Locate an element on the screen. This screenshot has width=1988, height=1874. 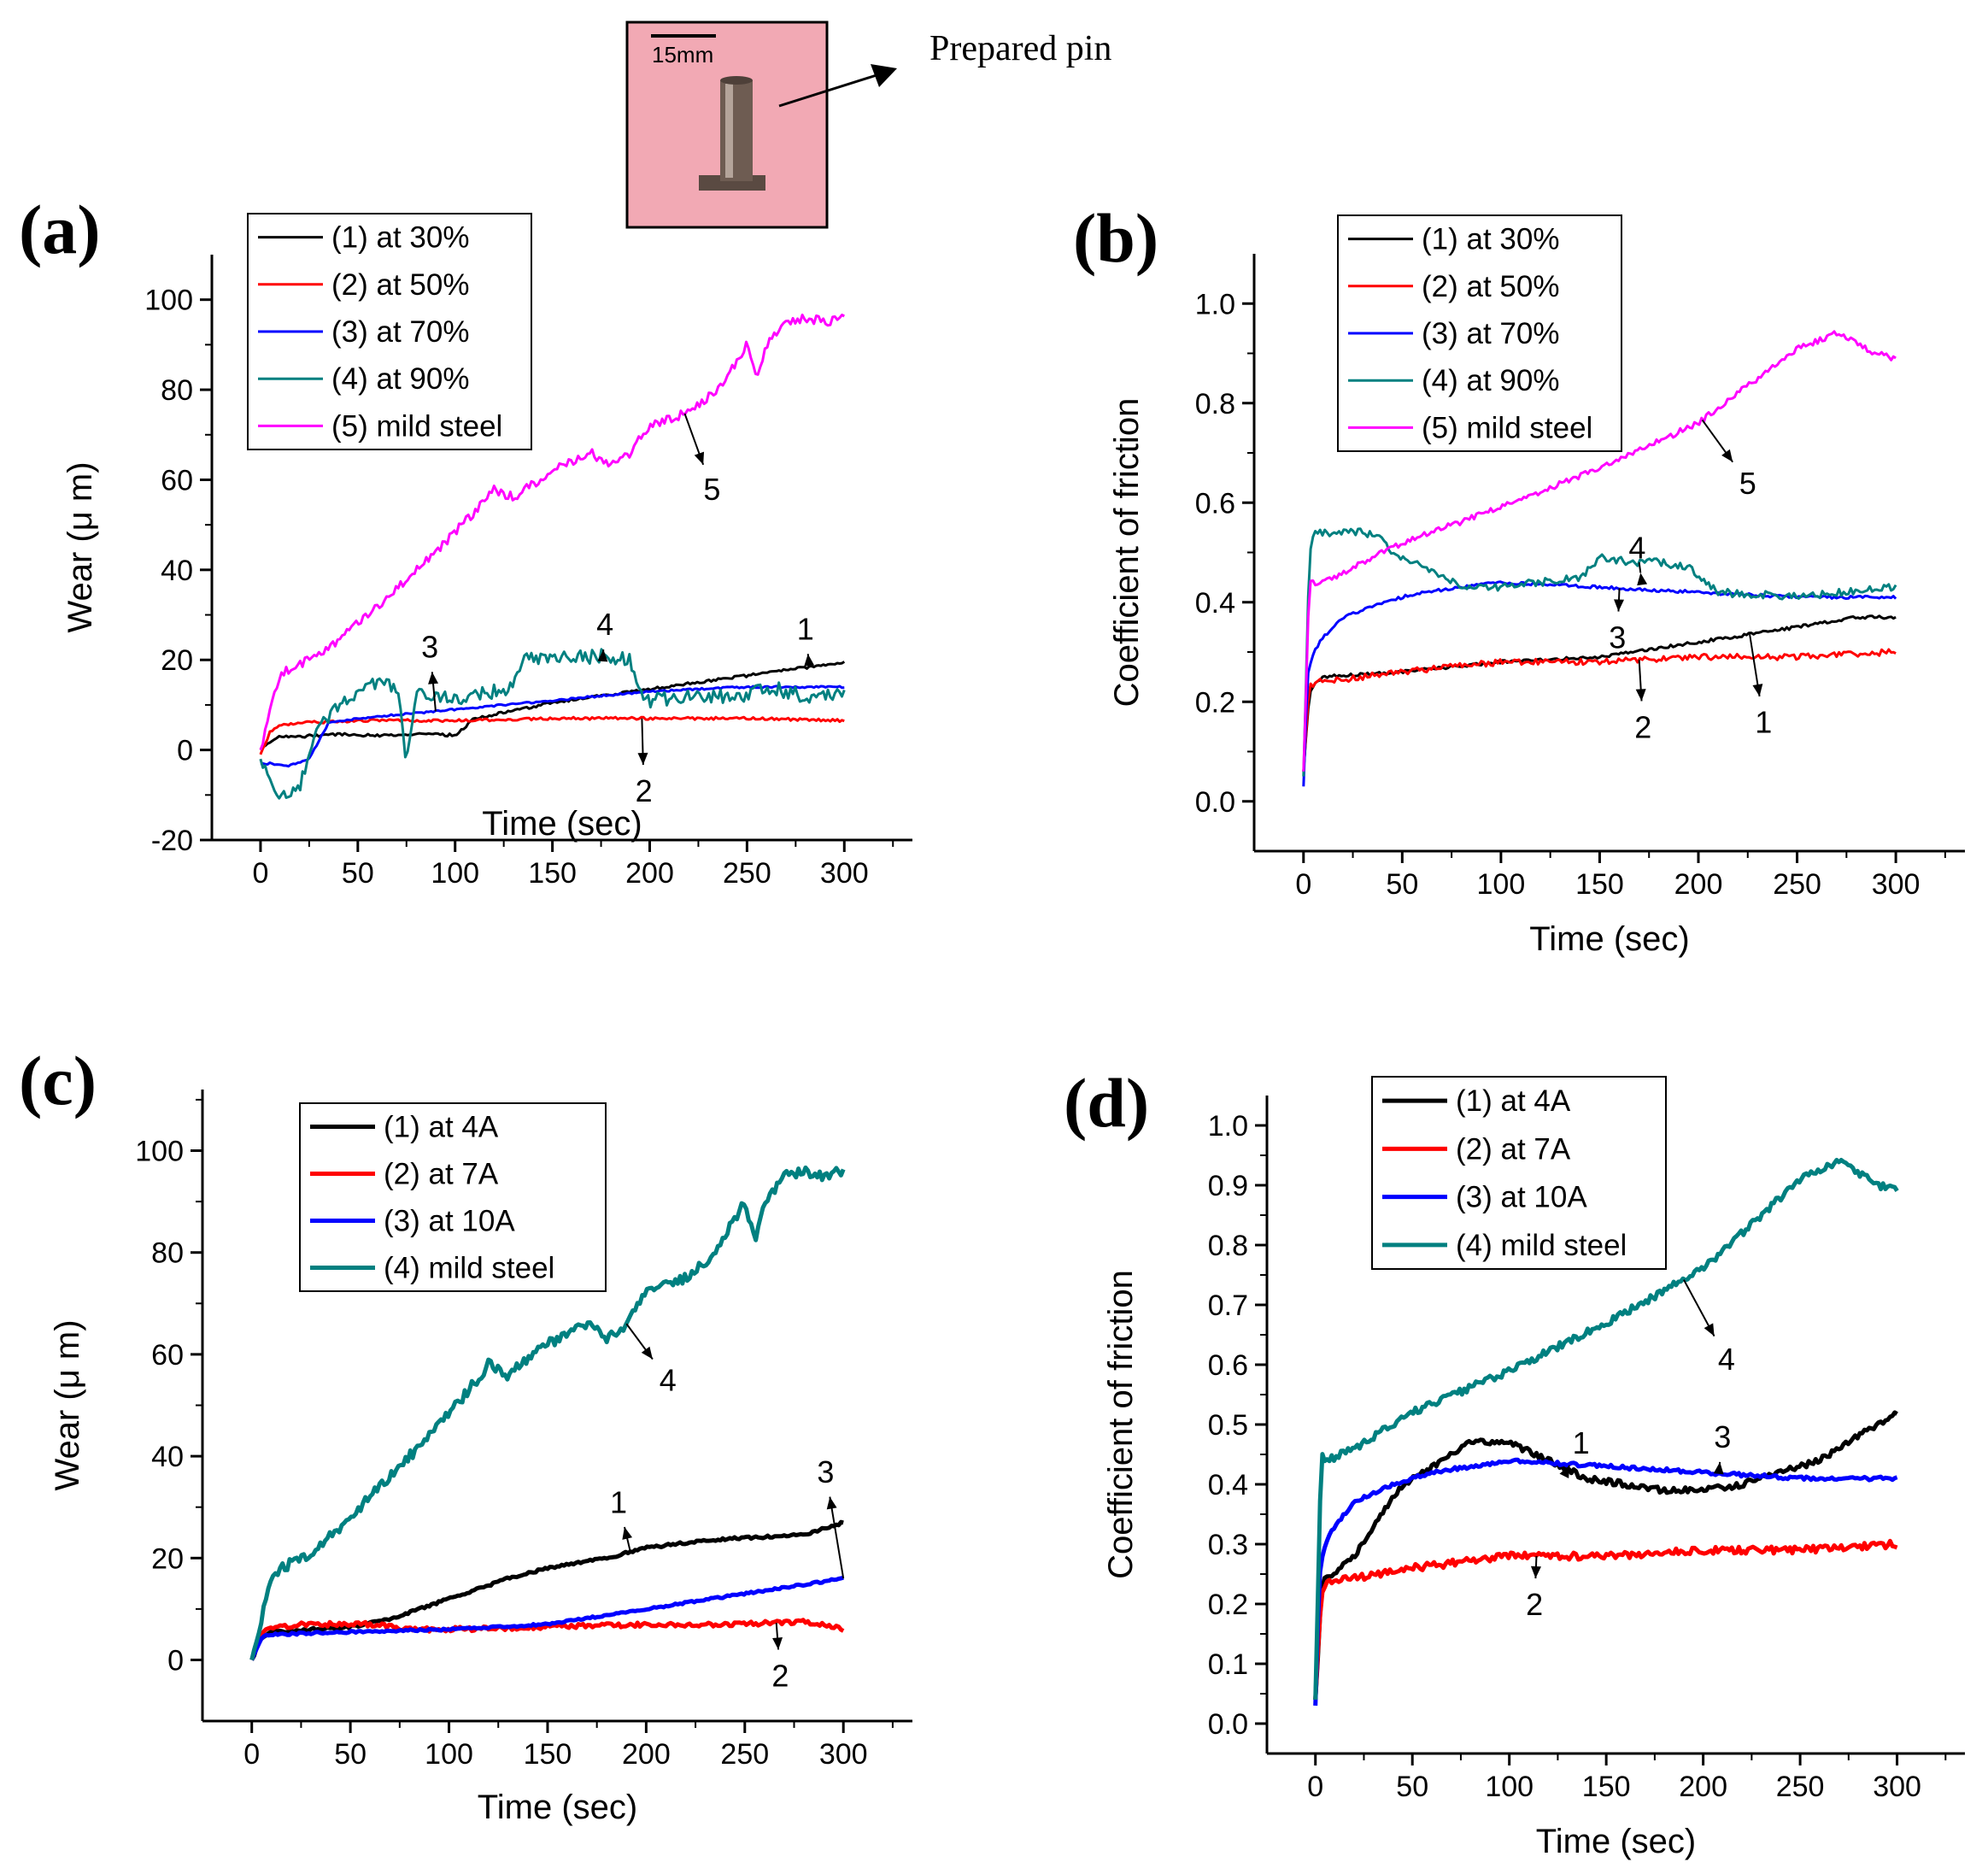
prepared-pin-inset: 15mm Prepared pin is located at coordinates (868, 125).